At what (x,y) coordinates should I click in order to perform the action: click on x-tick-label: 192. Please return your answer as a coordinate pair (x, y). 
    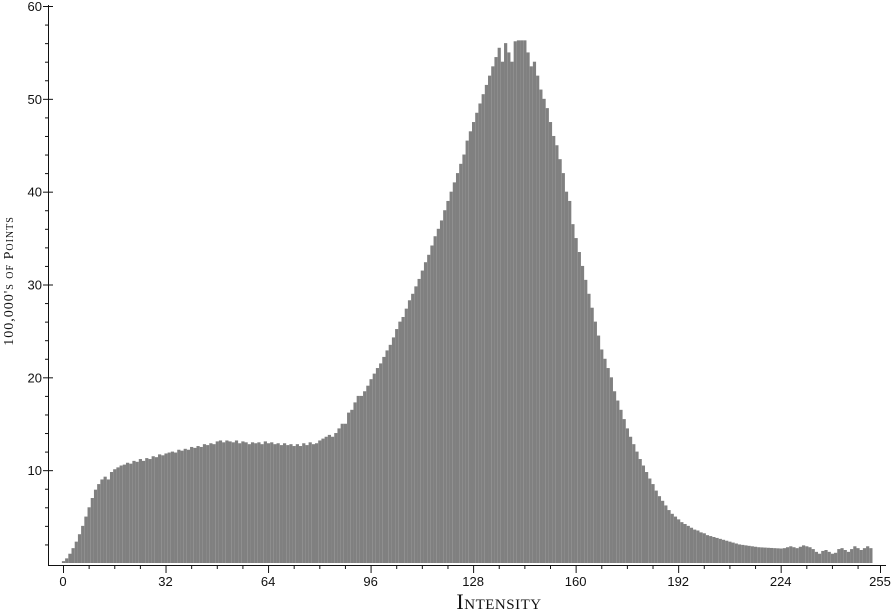
    Looking at the image, I should click on (678, 581).